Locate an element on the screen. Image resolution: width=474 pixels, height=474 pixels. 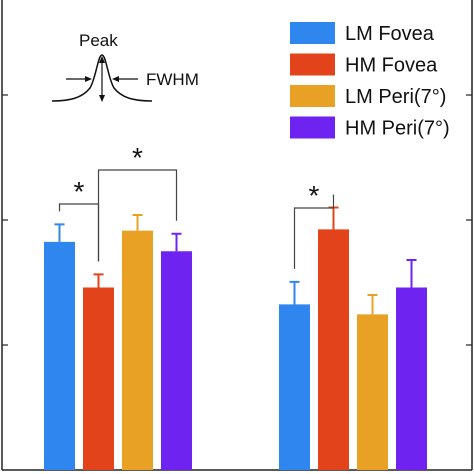
legend: LM Fovea HM Fovea LM Peri(7°) HM Peri(7°) is located at coordinates (370, 81).